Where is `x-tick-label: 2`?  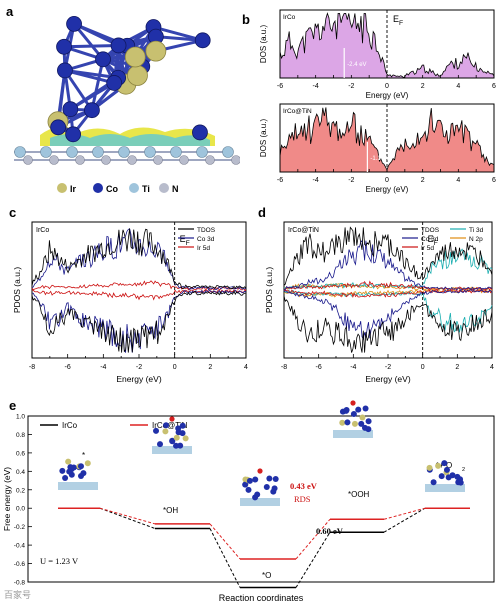 x-tick-label: 2 is located at coordinates (210, 367).